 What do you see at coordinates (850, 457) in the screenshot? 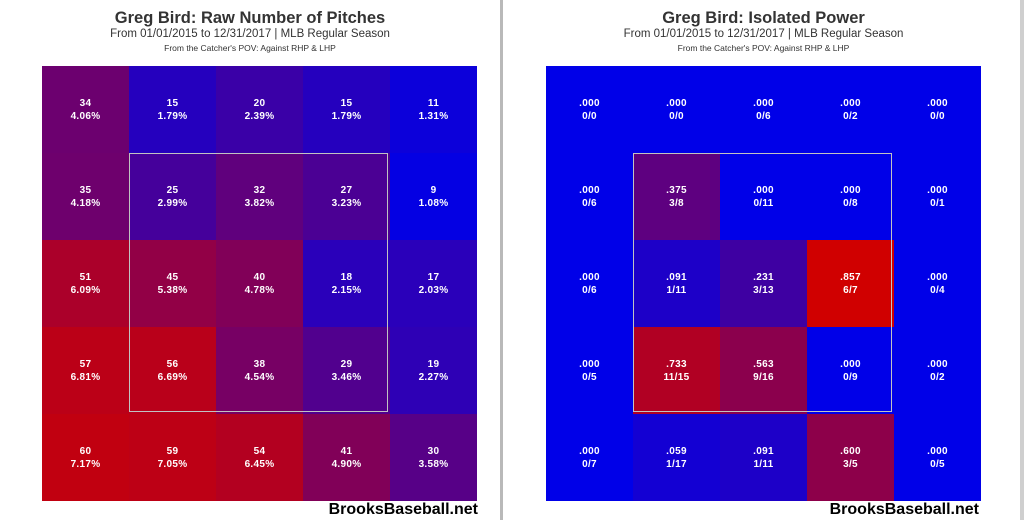
I see `heatmap-cell: .600 3/5` at bounding box center [850, 457].